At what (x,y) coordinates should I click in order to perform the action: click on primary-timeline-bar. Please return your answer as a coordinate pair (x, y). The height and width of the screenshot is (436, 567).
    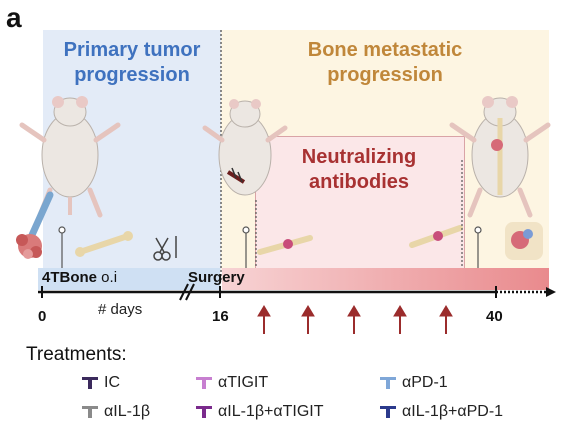
    Looking at the image, I should click on (129, 279).